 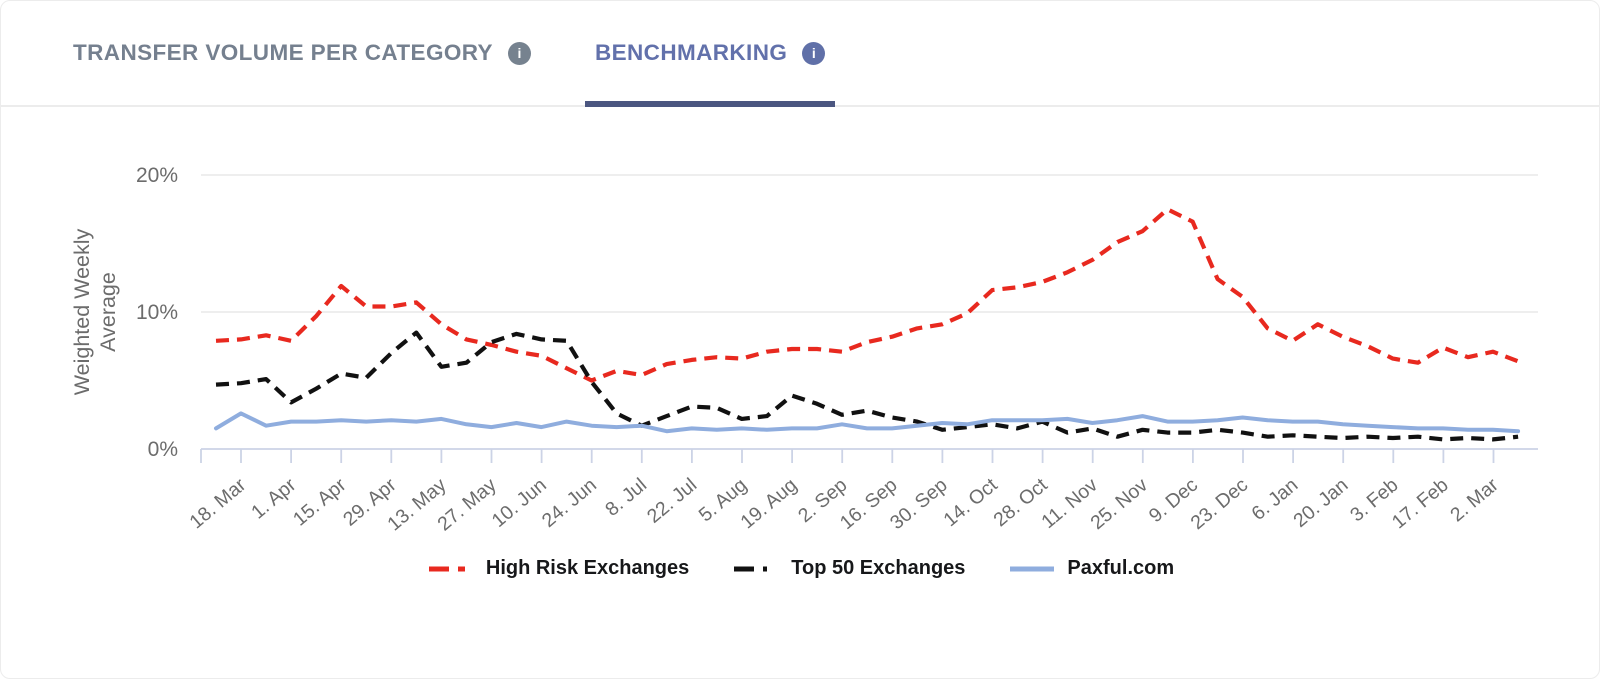 What do you see at coordinates (163, 449) in the screenshot?
I see `y-tick-label: 0%` at bounding box center [163, 449].